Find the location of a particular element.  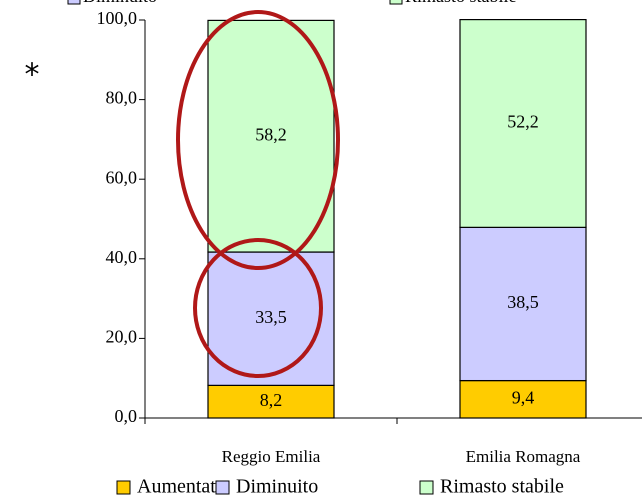

value-label: 38,5 is located at coordinates (523, 302).